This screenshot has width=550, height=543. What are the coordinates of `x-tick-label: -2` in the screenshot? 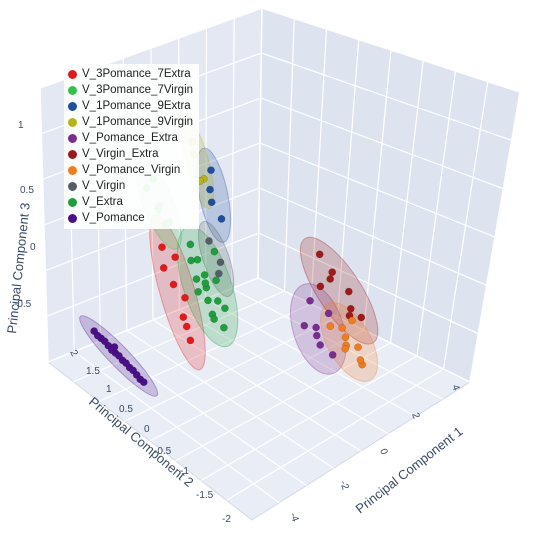 It's located at (344, 485).